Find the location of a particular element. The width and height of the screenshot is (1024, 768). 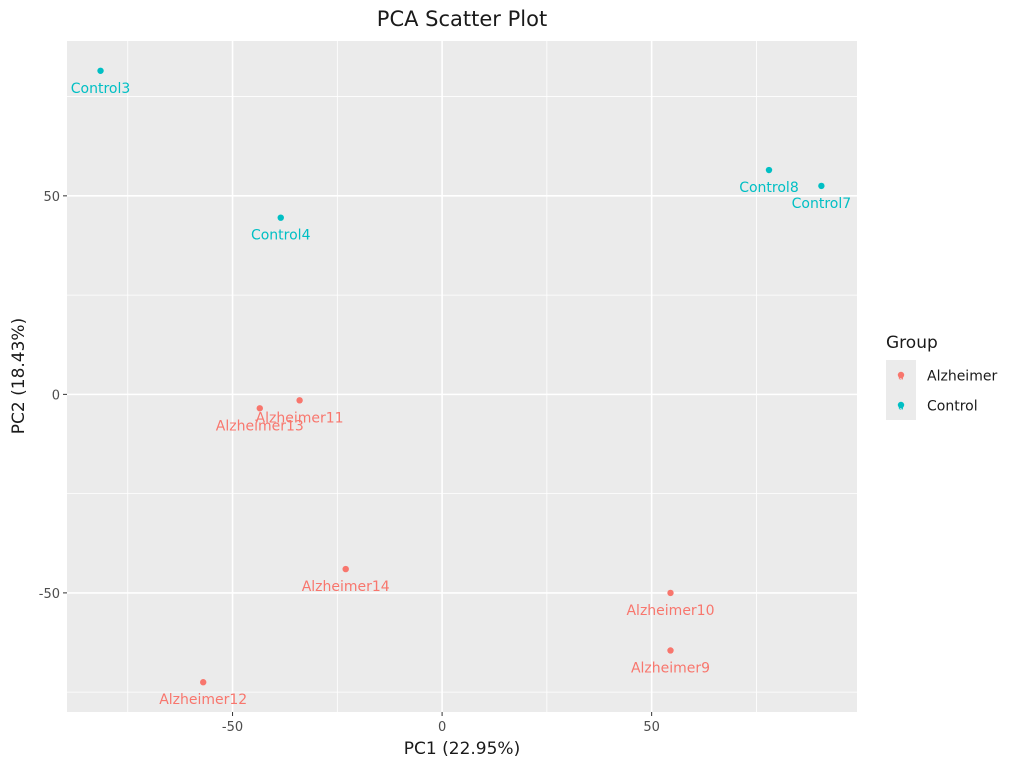

x-tick-label: -50 is located at coordinates (232, 727).